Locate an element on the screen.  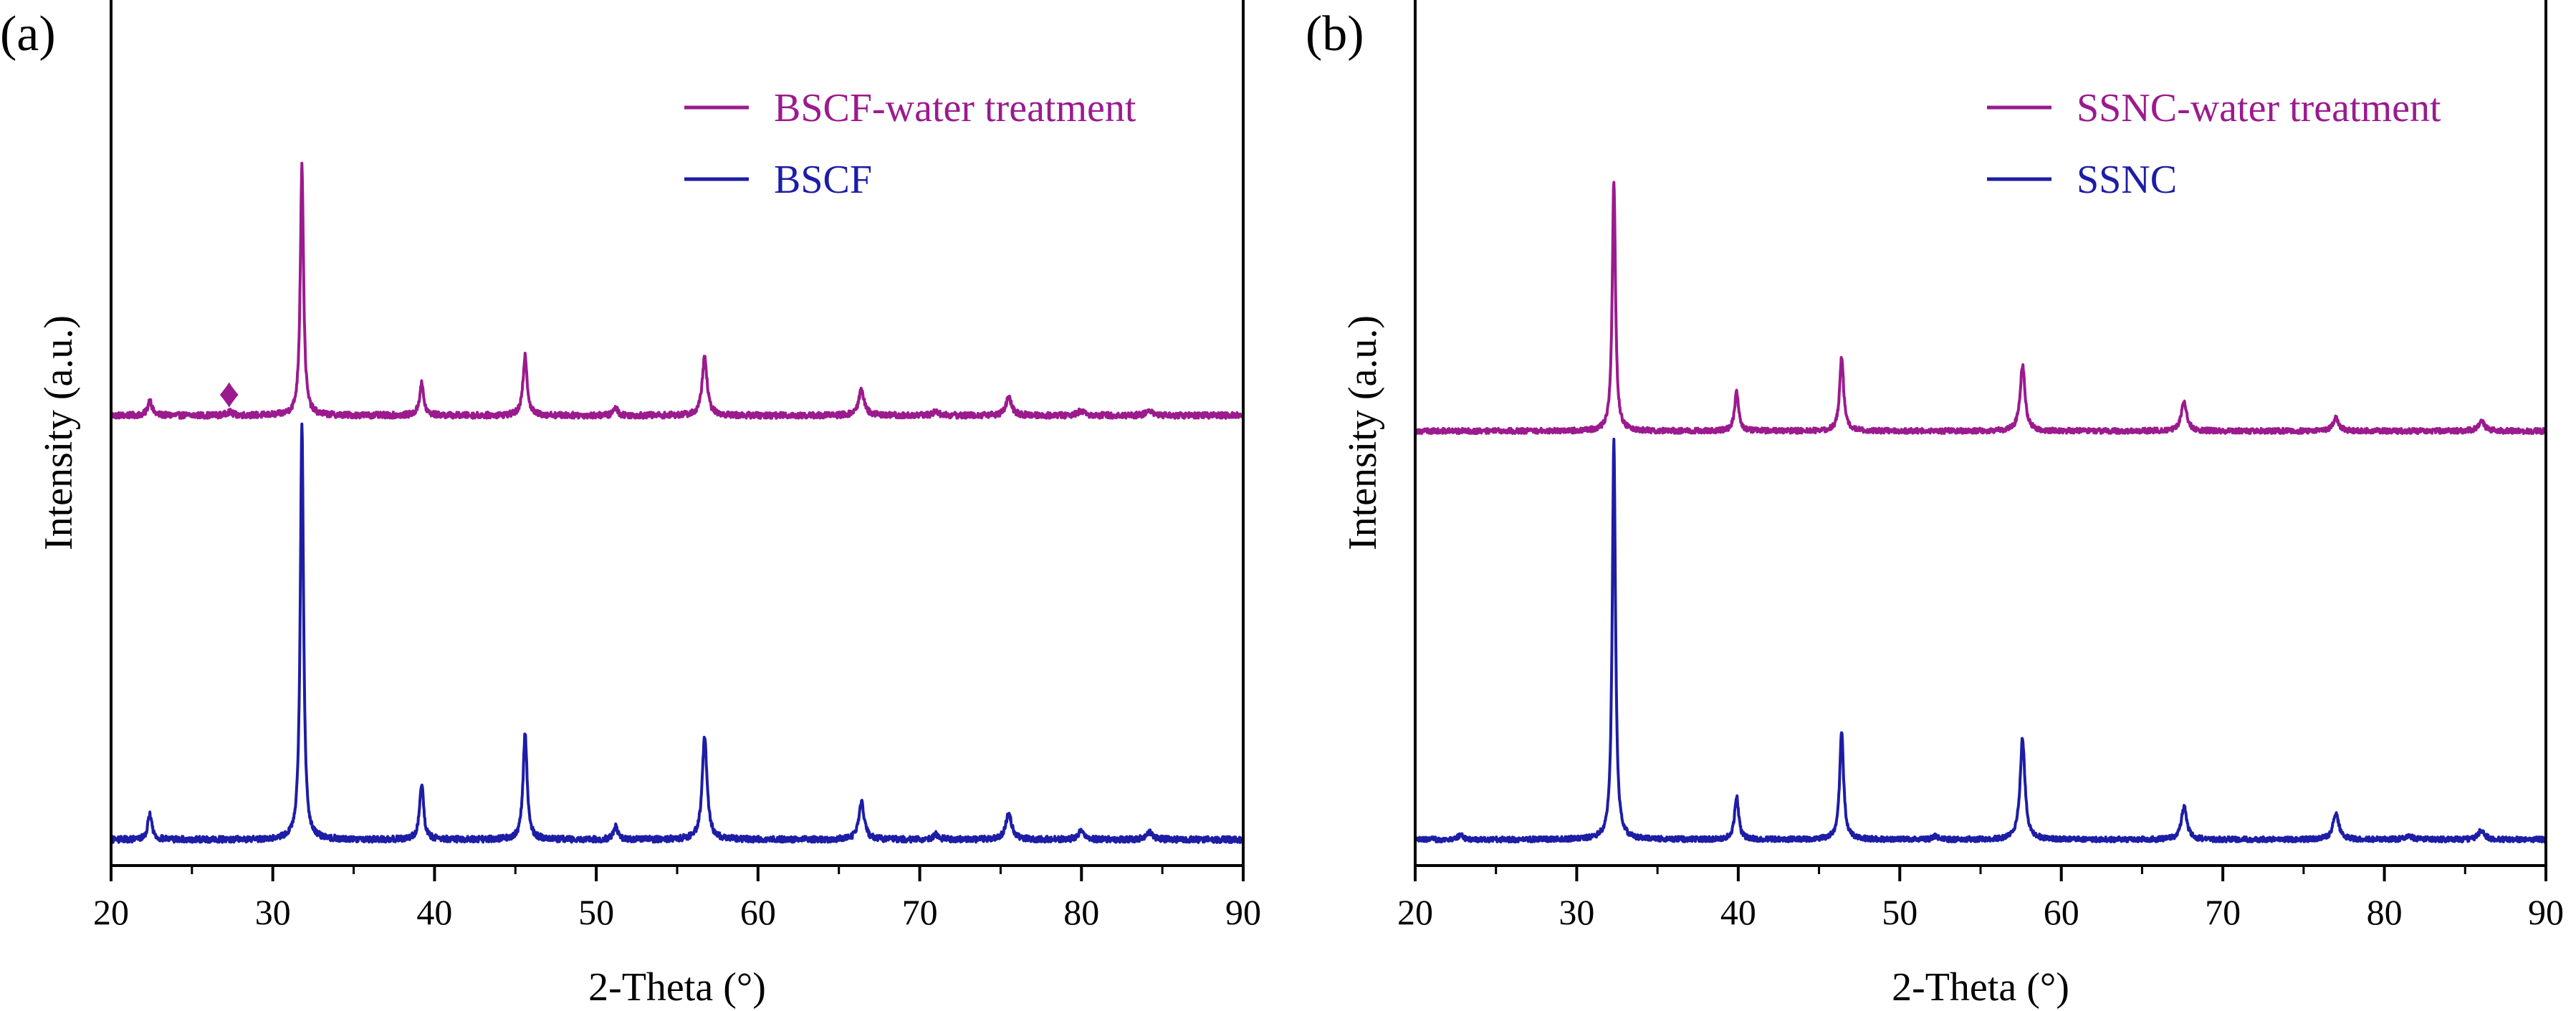
panel-label: (b) is located at coordinates (1335, 34).